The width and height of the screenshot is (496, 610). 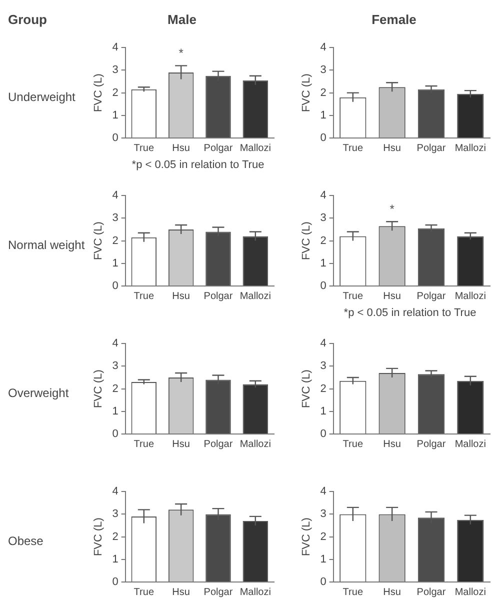 What do you see at coordinates (46, 245) in the screenshot?
I see `text: Normal weight` at bounding box center [46, 245].